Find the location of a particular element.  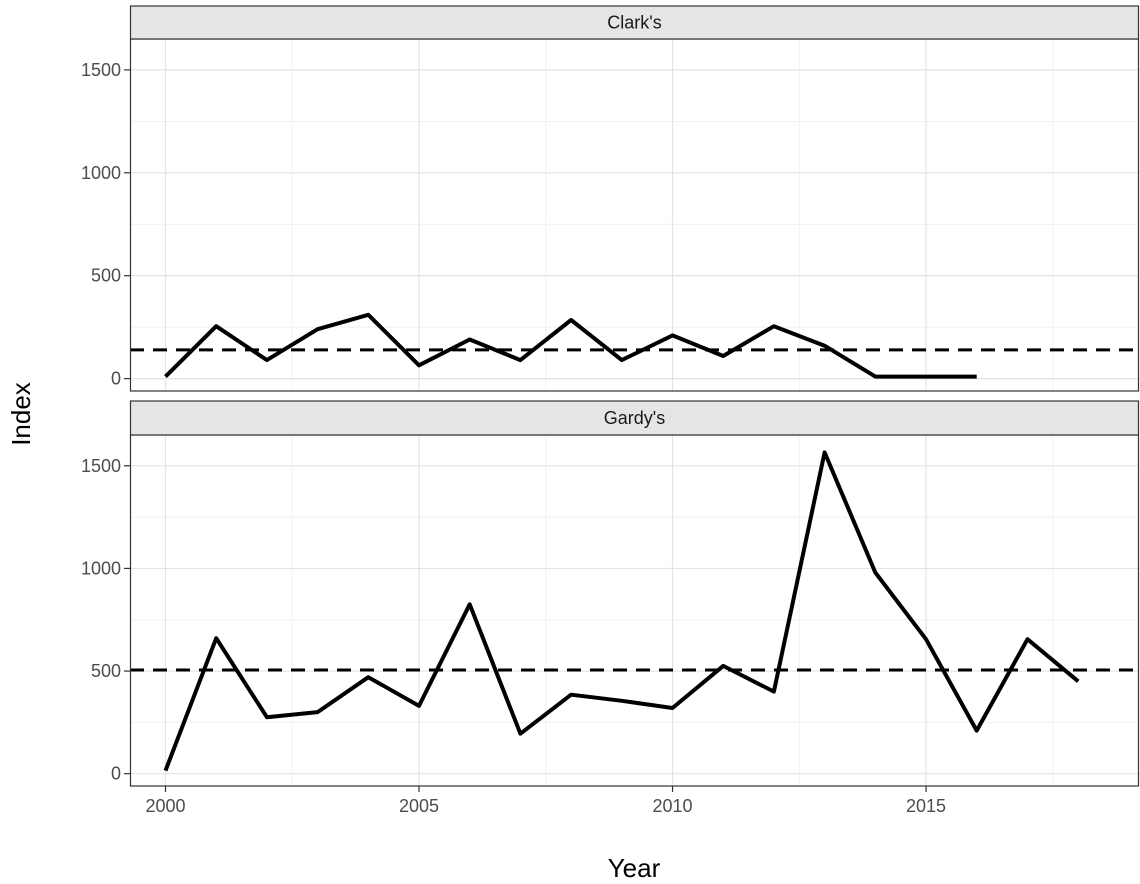

facet-strip-label: Gardy's is located at coordinates (634, 418).